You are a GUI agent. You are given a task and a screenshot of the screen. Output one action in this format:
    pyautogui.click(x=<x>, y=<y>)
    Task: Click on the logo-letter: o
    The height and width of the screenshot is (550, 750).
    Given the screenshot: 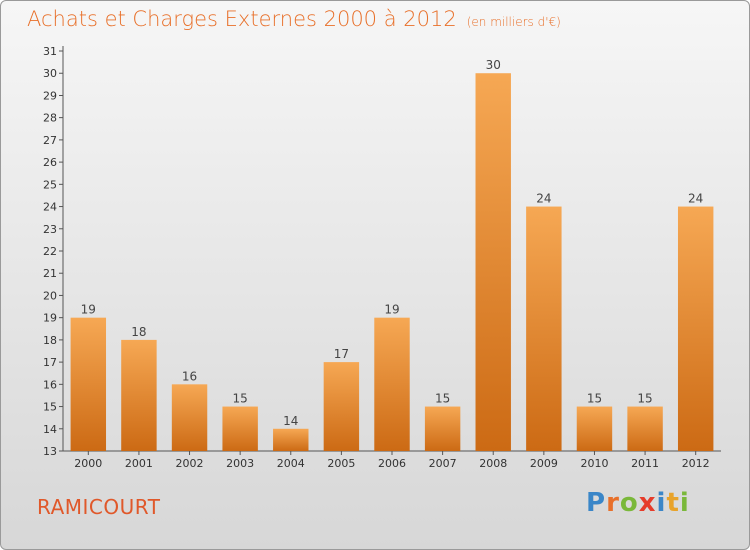 What is the action you would take?
    pyautogui.click(x=629, y=503)
    